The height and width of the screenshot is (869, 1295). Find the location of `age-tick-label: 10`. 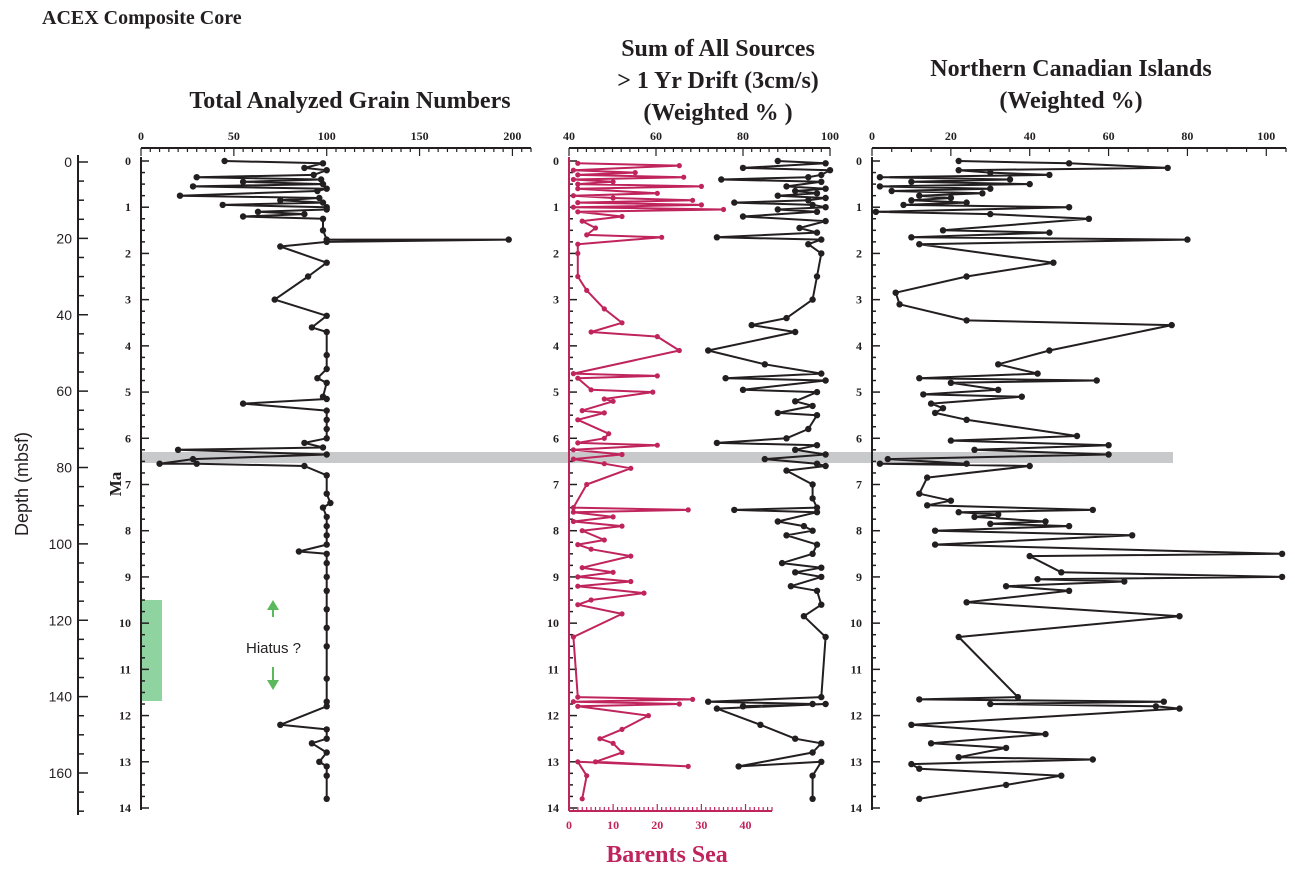

age-tick-label: 10 is located at coordinates (125, 623).